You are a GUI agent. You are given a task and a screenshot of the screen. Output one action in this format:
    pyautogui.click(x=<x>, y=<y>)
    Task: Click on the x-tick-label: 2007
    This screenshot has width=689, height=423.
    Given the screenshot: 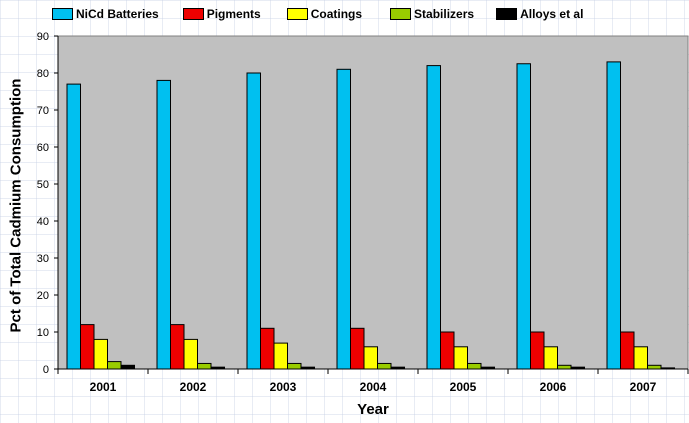 What is the action you would take?
    pyautogui.click(x=643, y=387)
    